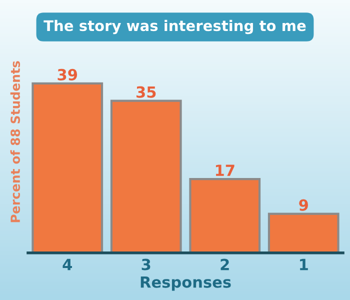 This screenshot has height=300, width=350. What do you see at coordinates (68, 74) in the screenshot?
I see `data-label: 39` at bounding box center [68, 74].